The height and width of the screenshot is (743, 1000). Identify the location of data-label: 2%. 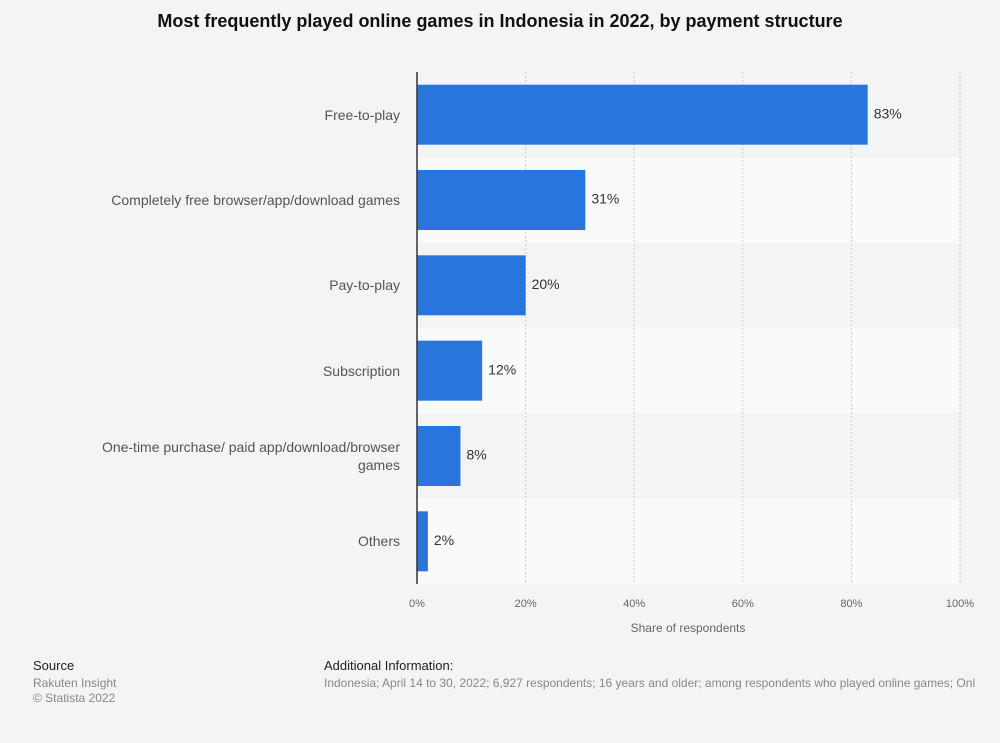
(444, 540).